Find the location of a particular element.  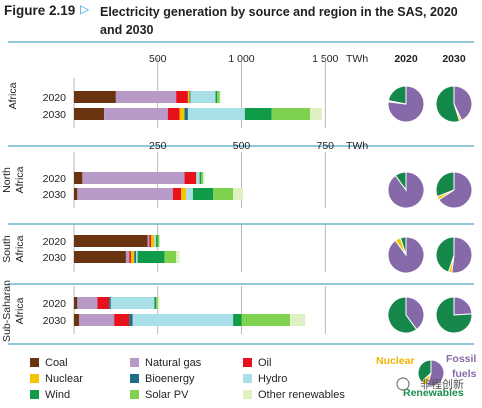

legend-label: Nuclear is located at coordinates (64, 379).